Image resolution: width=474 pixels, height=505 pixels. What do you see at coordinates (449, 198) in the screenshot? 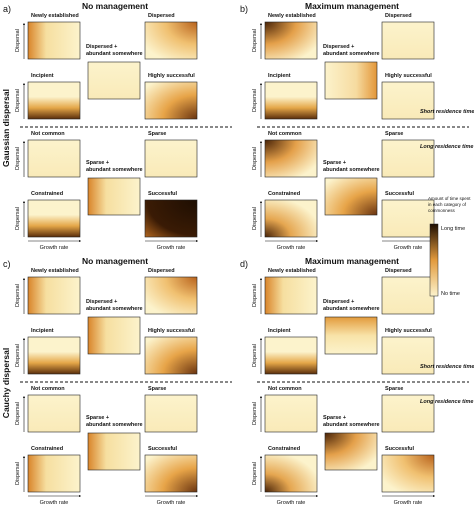
I see `legend-title: Amount of time spent` at bounding box center [449, 198].